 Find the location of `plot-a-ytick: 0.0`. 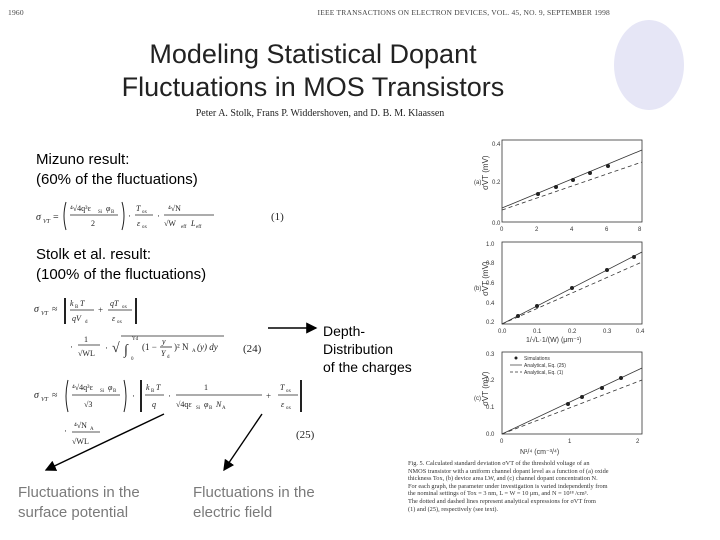

plot-a-ytick: 0.0 is located at coordinates (496, 224).